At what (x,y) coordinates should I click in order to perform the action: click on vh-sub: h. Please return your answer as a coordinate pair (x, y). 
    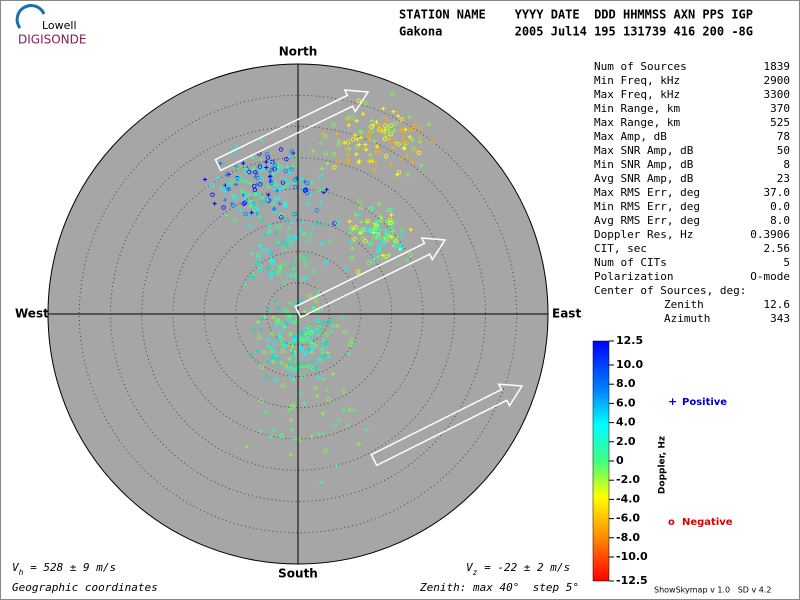
    Looking at the image, I should click on (21, 572).